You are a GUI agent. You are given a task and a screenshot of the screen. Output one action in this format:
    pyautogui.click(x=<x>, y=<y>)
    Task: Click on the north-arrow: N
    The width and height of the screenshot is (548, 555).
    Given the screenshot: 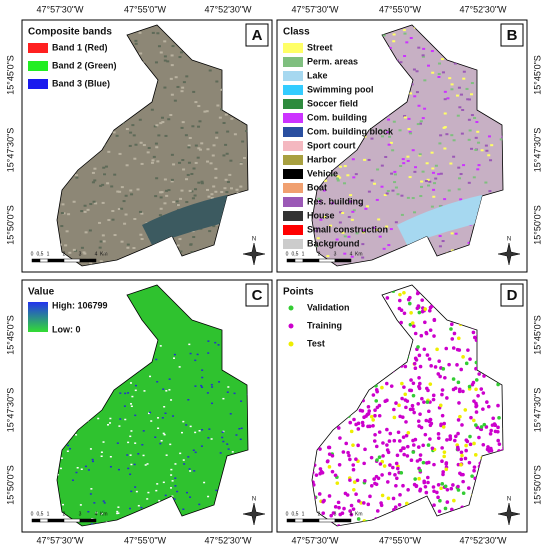 What is the action you would take?
    pyautogui.click(x=509, y=251)
    